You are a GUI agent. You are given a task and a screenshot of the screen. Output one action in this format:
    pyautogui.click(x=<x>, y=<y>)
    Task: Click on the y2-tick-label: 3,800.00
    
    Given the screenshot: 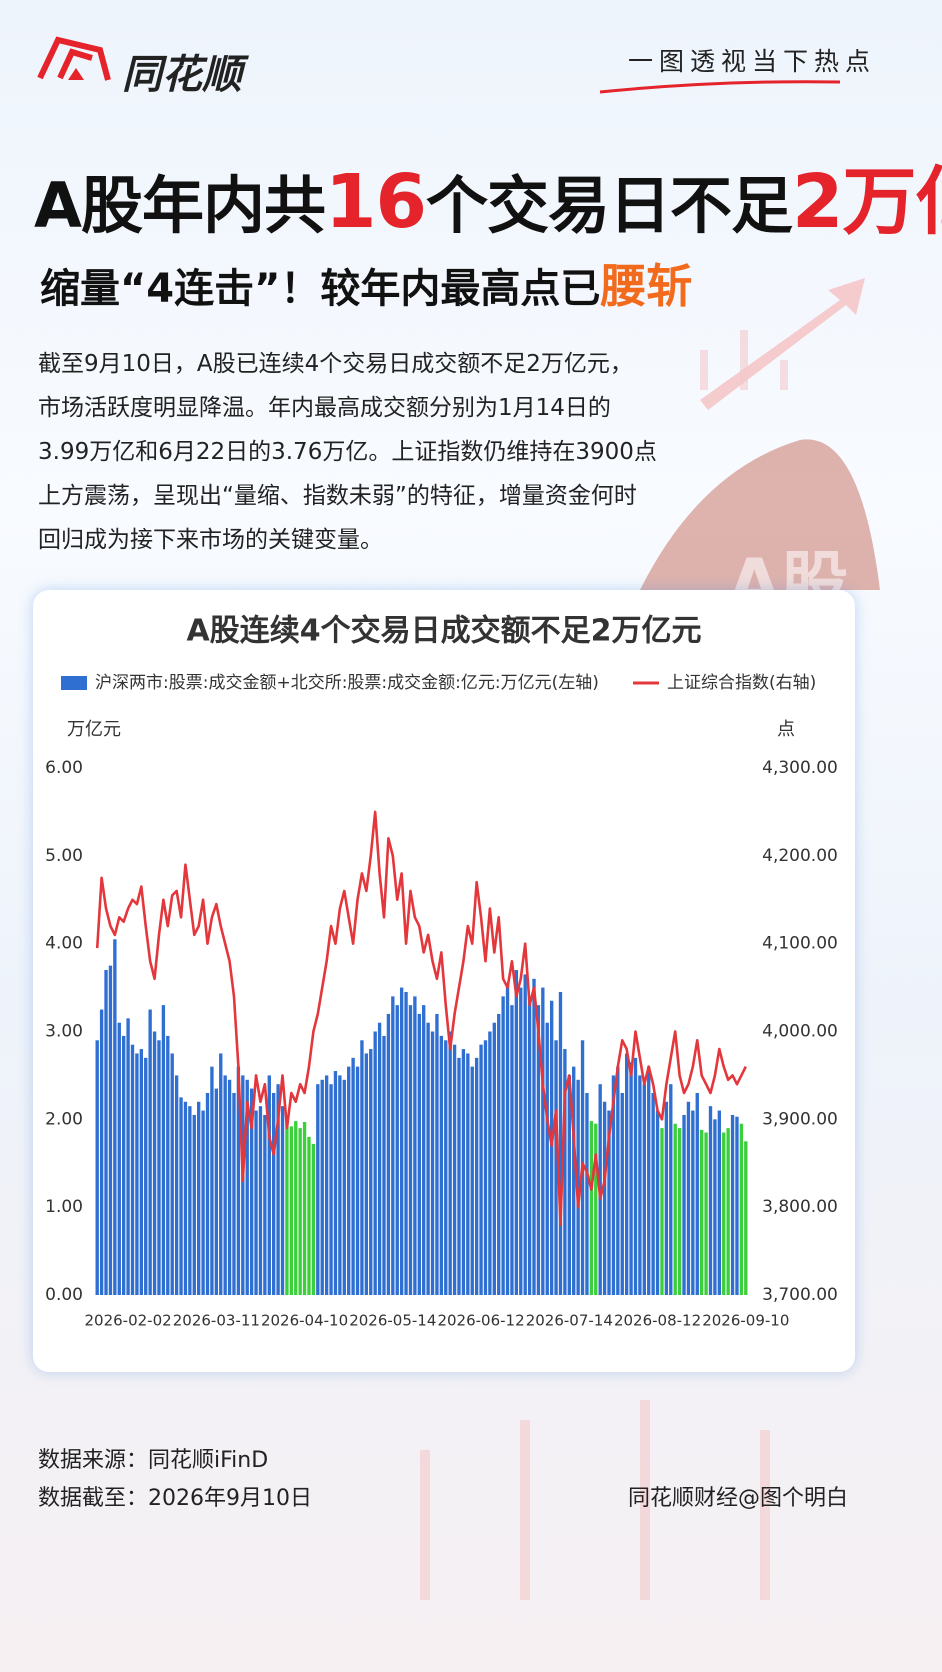 What is the action you would take?
    pyautogui.click(x=800, y=1207)
    